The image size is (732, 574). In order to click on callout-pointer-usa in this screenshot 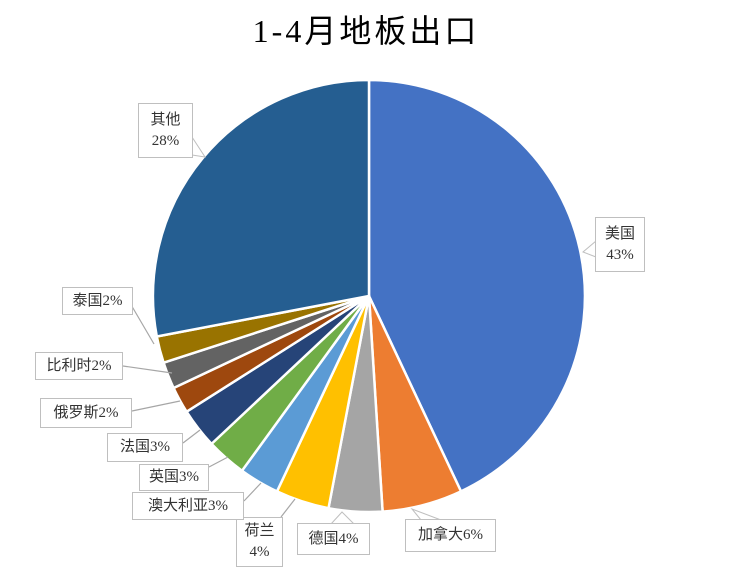, I will do `click(589, 249)`.